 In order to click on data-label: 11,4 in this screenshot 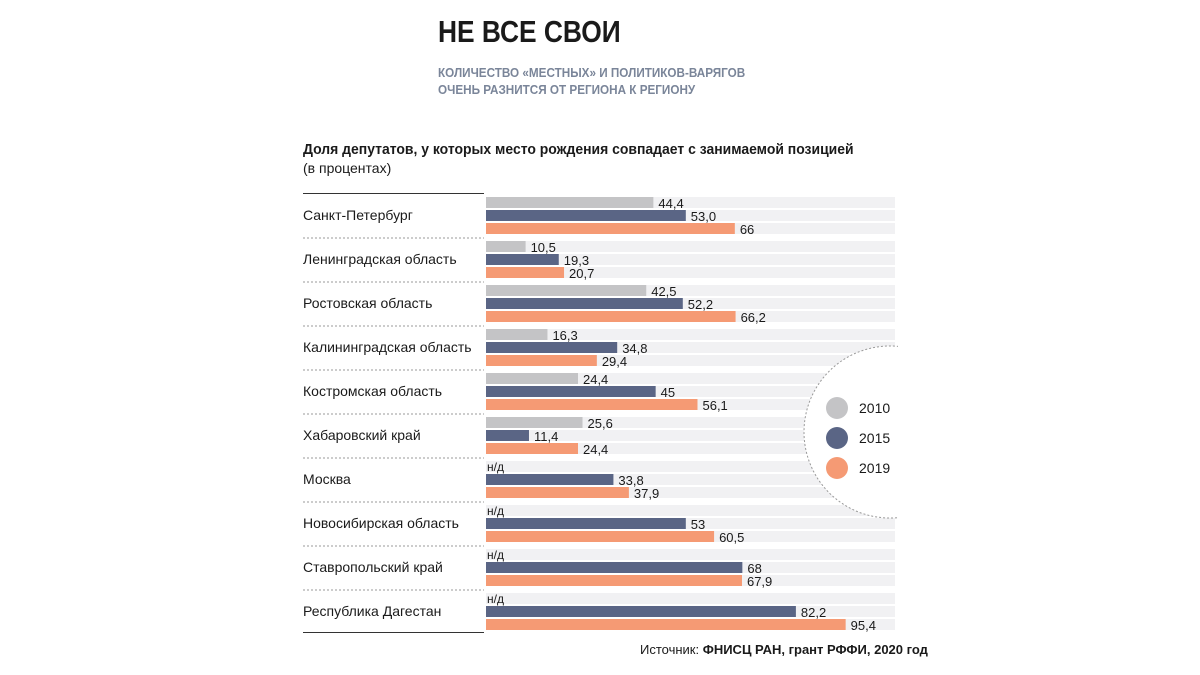, I will do `click(546, 436)`.